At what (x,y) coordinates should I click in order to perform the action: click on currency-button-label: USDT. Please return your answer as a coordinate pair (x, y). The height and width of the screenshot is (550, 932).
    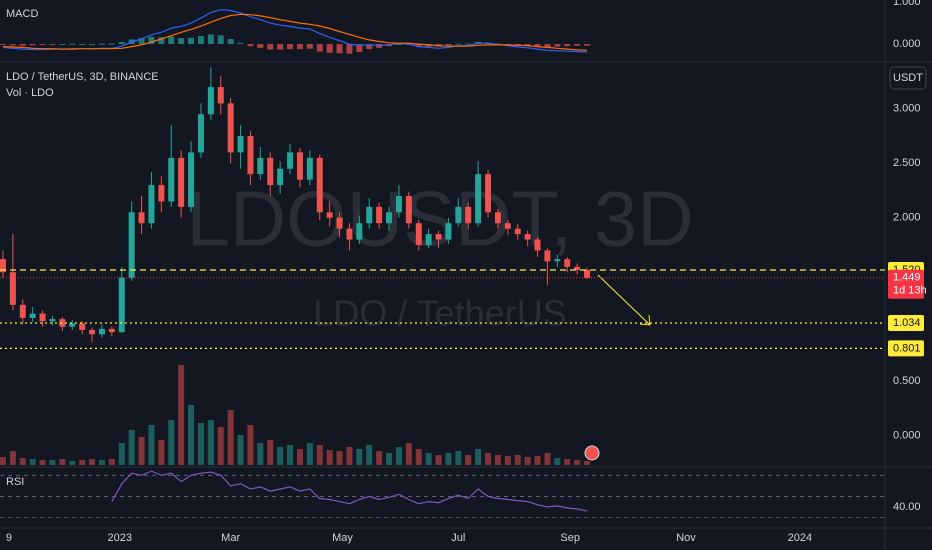
    Looking at the image, I should click on (908, 78).